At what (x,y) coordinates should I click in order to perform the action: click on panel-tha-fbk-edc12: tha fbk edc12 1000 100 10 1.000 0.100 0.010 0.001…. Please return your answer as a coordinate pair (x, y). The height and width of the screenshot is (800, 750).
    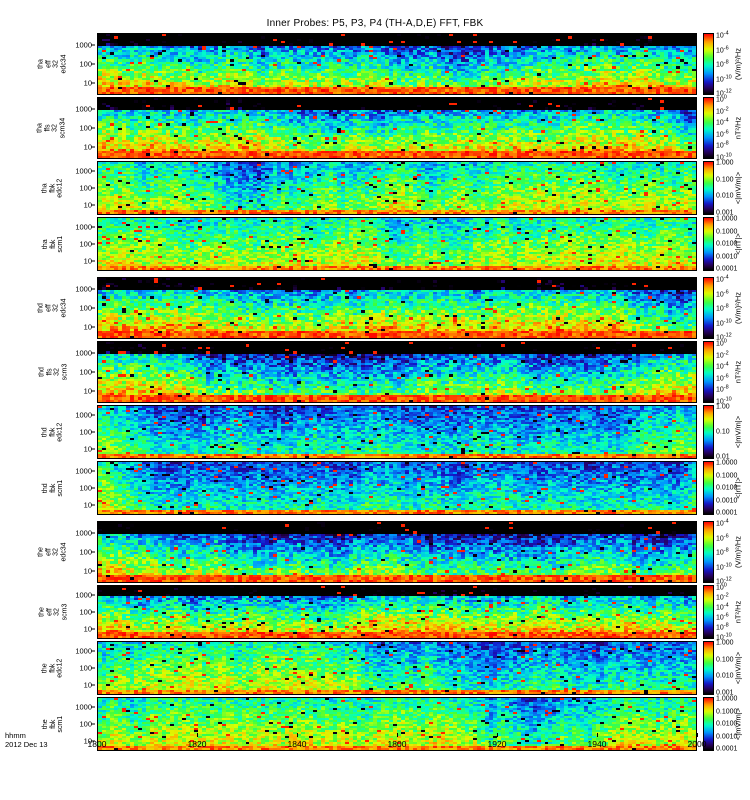
    Looking at the image, I should click on (375, 188).